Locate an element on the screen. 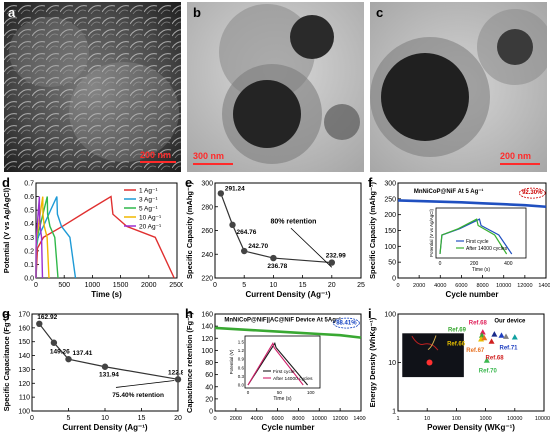 The height and width of the screenshot is (438, 550). legend-label-1: 3 Ag⁻¹ is located at coordinates (148, 200).